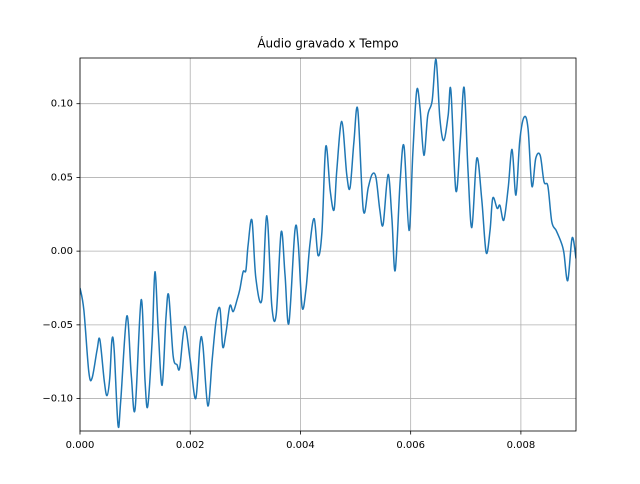 The height and width of the screenshot is (484, 640). I want to click on y-tick-label: 0.10, so click(62, 104).